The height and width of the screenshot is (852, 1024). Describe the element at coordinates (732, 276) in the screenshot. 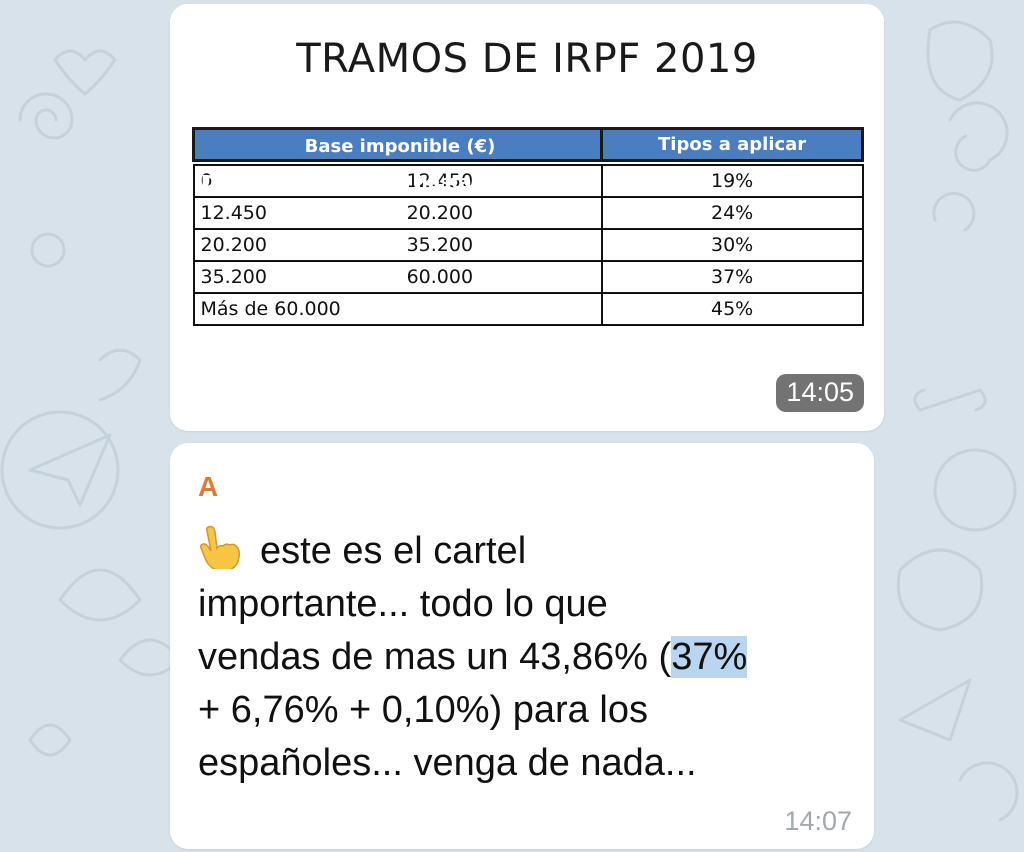

I see `tipo-cell: 37%` at that location.